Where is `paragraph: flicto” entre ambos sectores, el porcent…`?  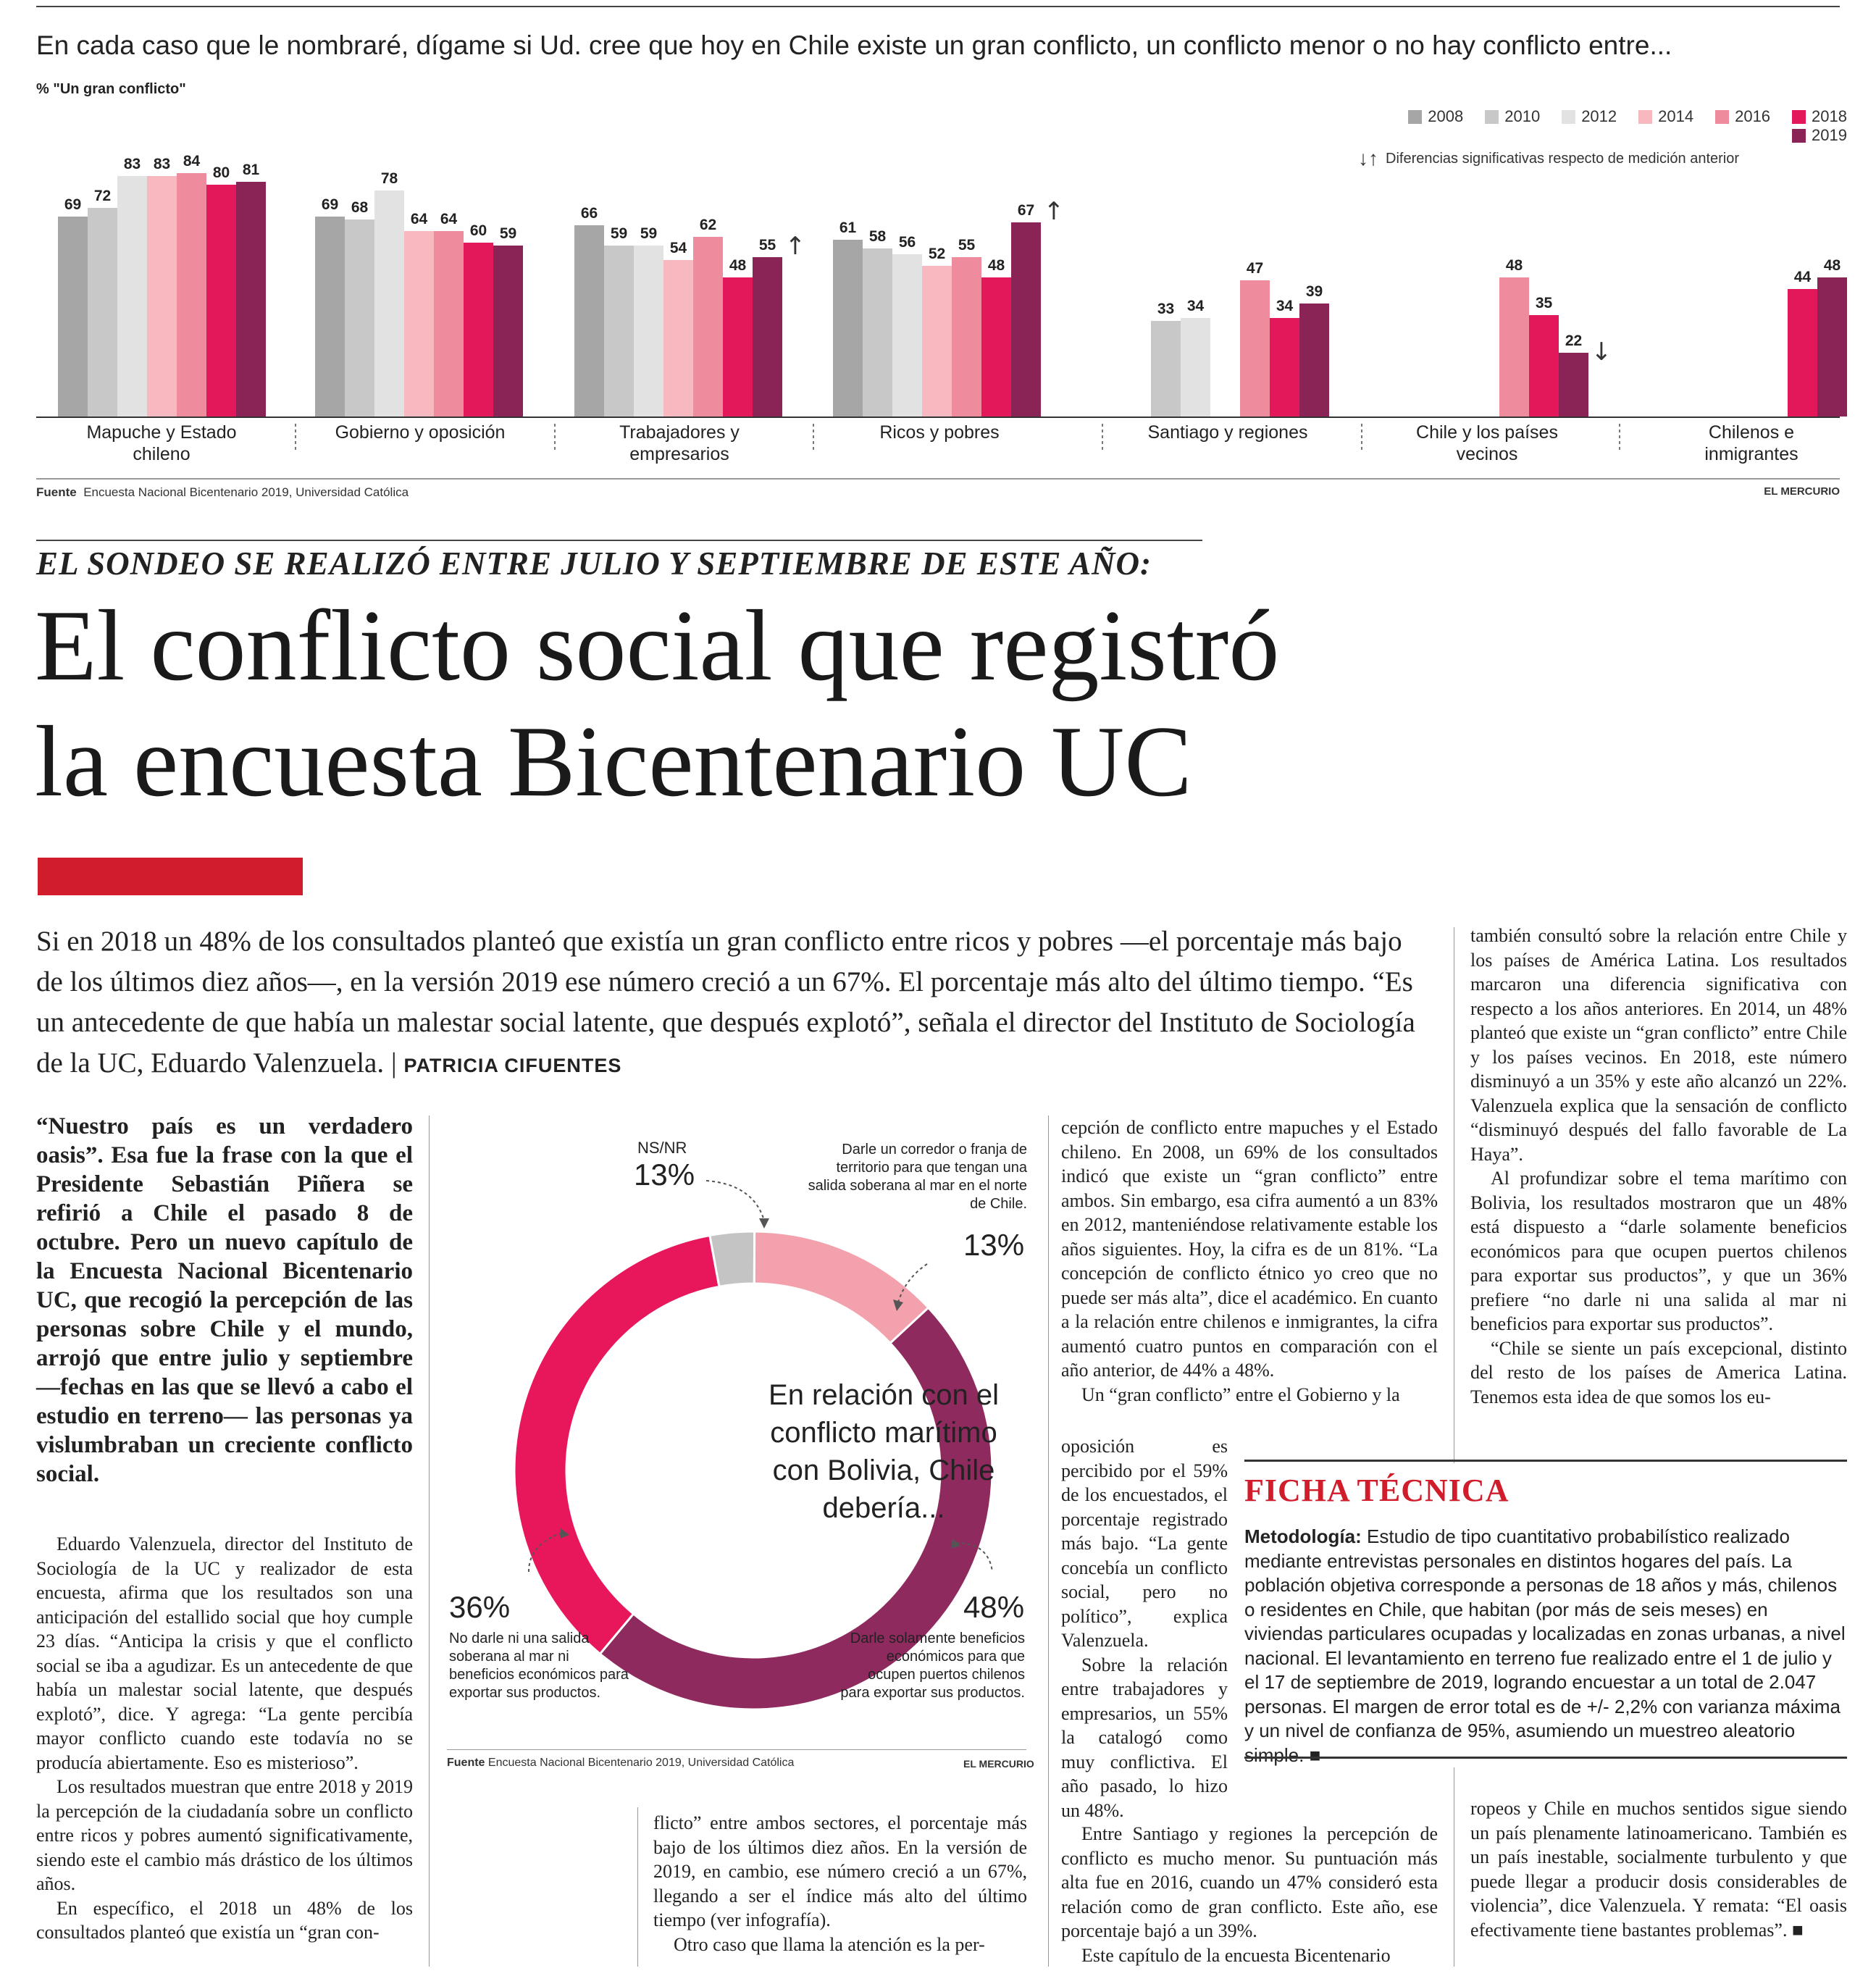
paragraph: flicto” entre ambos sectores, el porcent… is located at coordinates (840, 1871).